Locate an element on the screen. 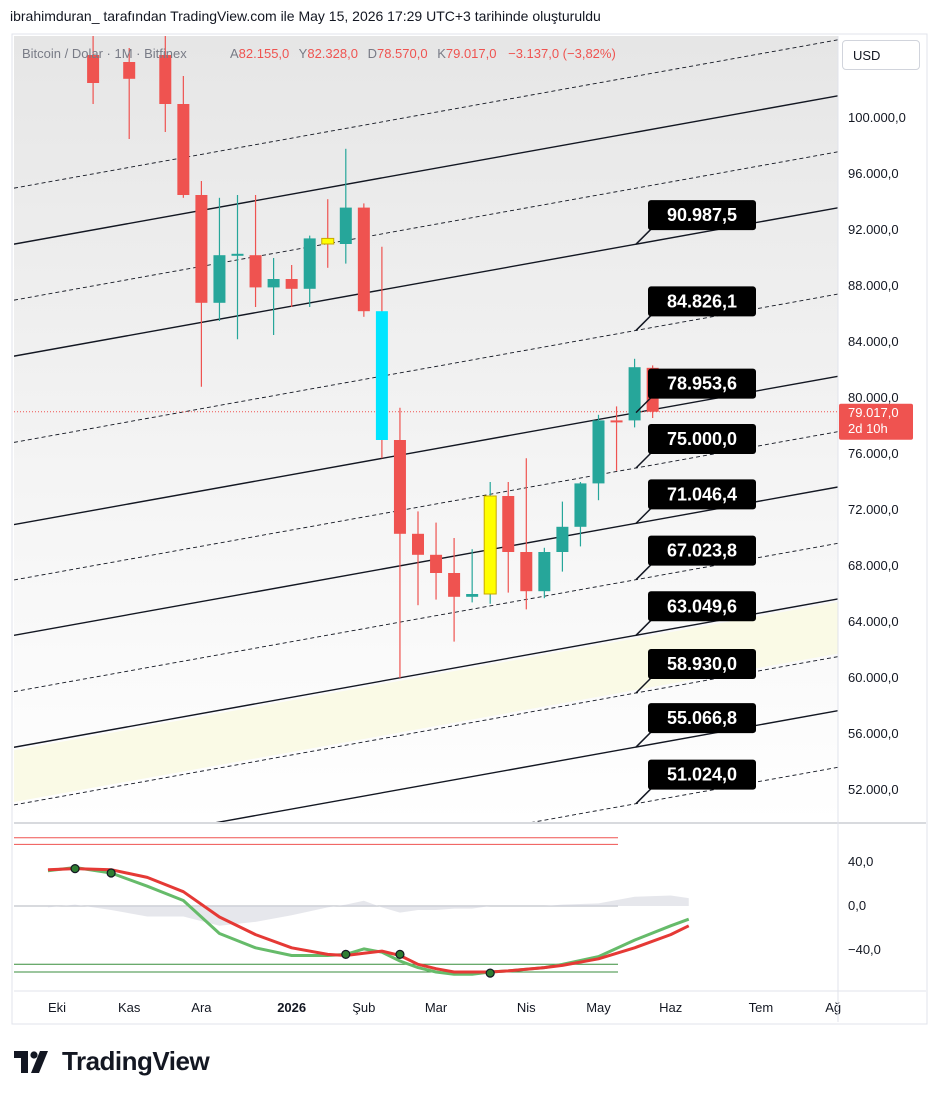 This screenshot has height=1100, width=940. channel-label: 71.046,4 is located at coordinates (695, 501).